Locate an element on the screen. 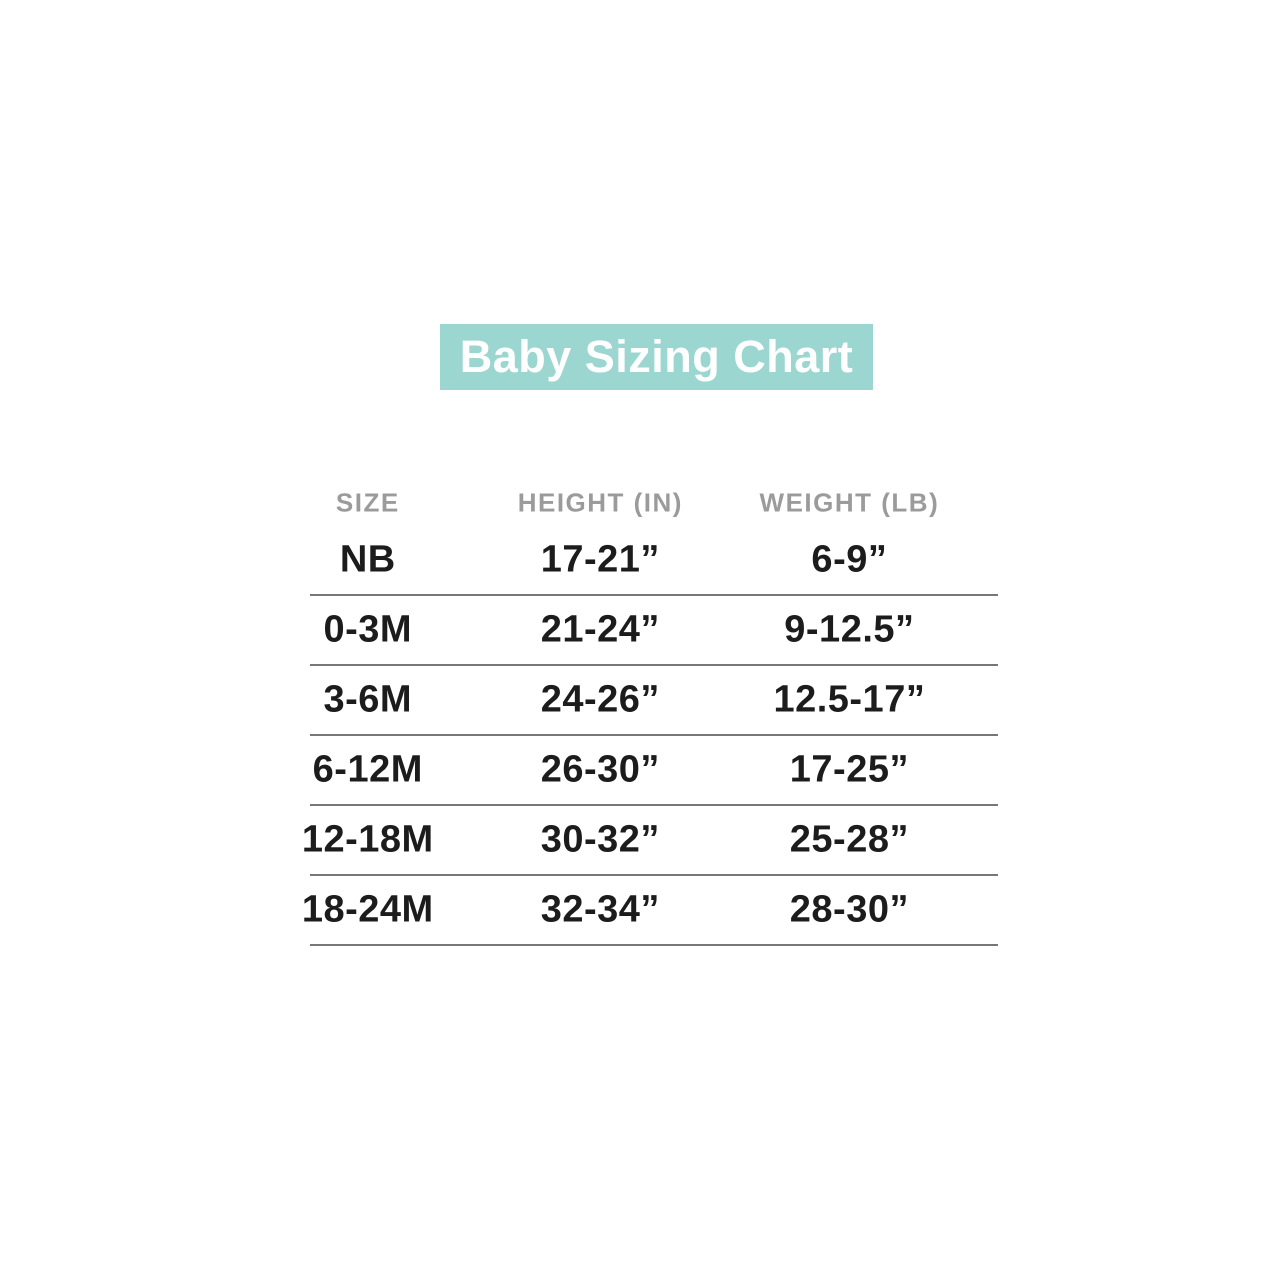 This screenshot has width=1288, height=1288. weight-cell: 25-28” is located at coordinates (849, 839).